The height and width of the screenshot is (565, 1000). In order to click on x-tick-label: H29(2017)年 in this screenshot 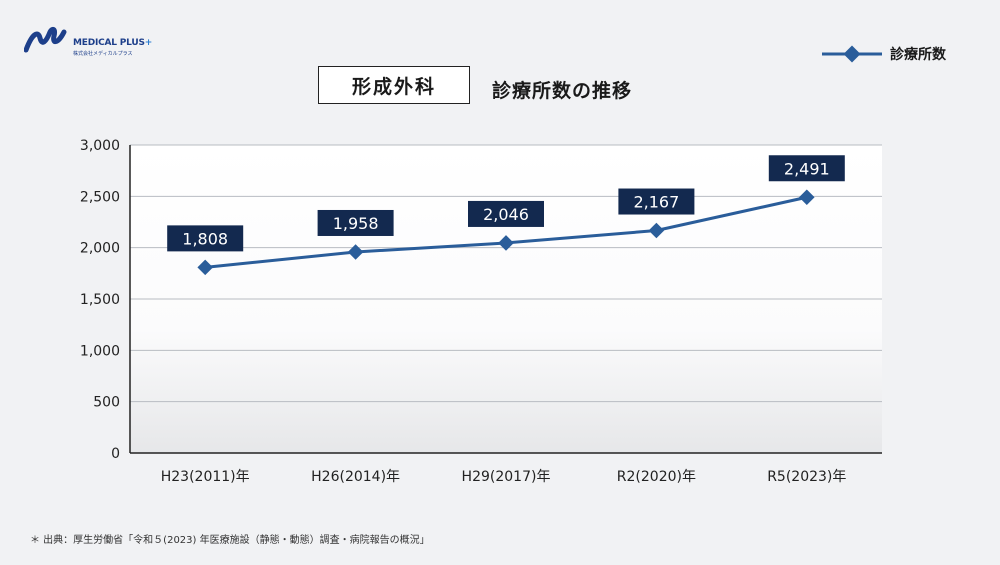, I will do `click(506, 477)`.